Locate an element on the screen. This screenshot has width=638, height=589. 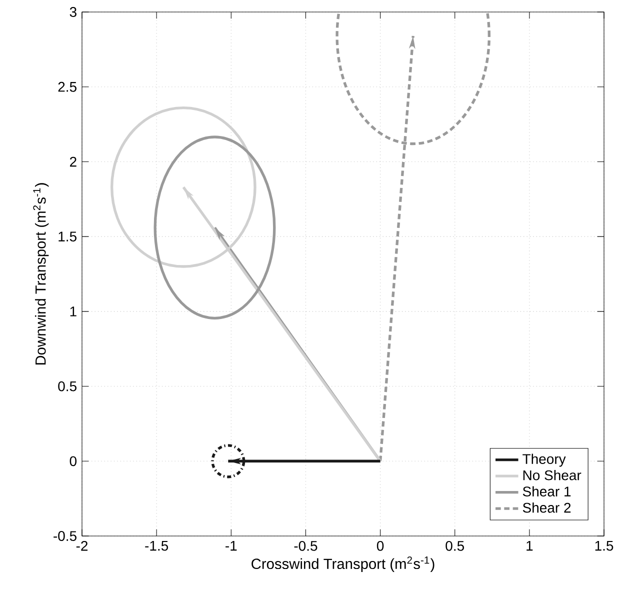
x-tick-label: 1.5 is located at coordinates (604, 545).